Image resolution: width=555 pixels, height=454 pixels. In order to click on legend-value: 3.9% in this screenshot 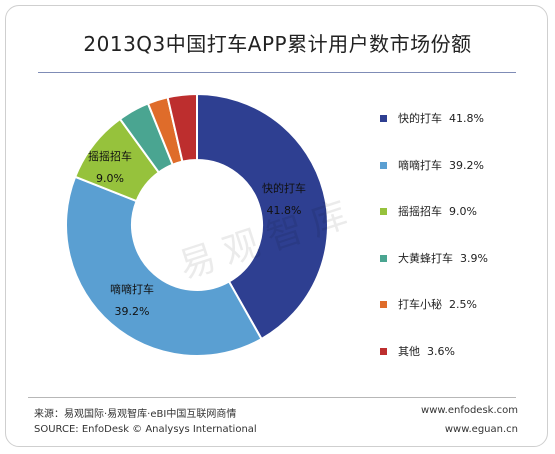, I will do `click(474, 258)`.